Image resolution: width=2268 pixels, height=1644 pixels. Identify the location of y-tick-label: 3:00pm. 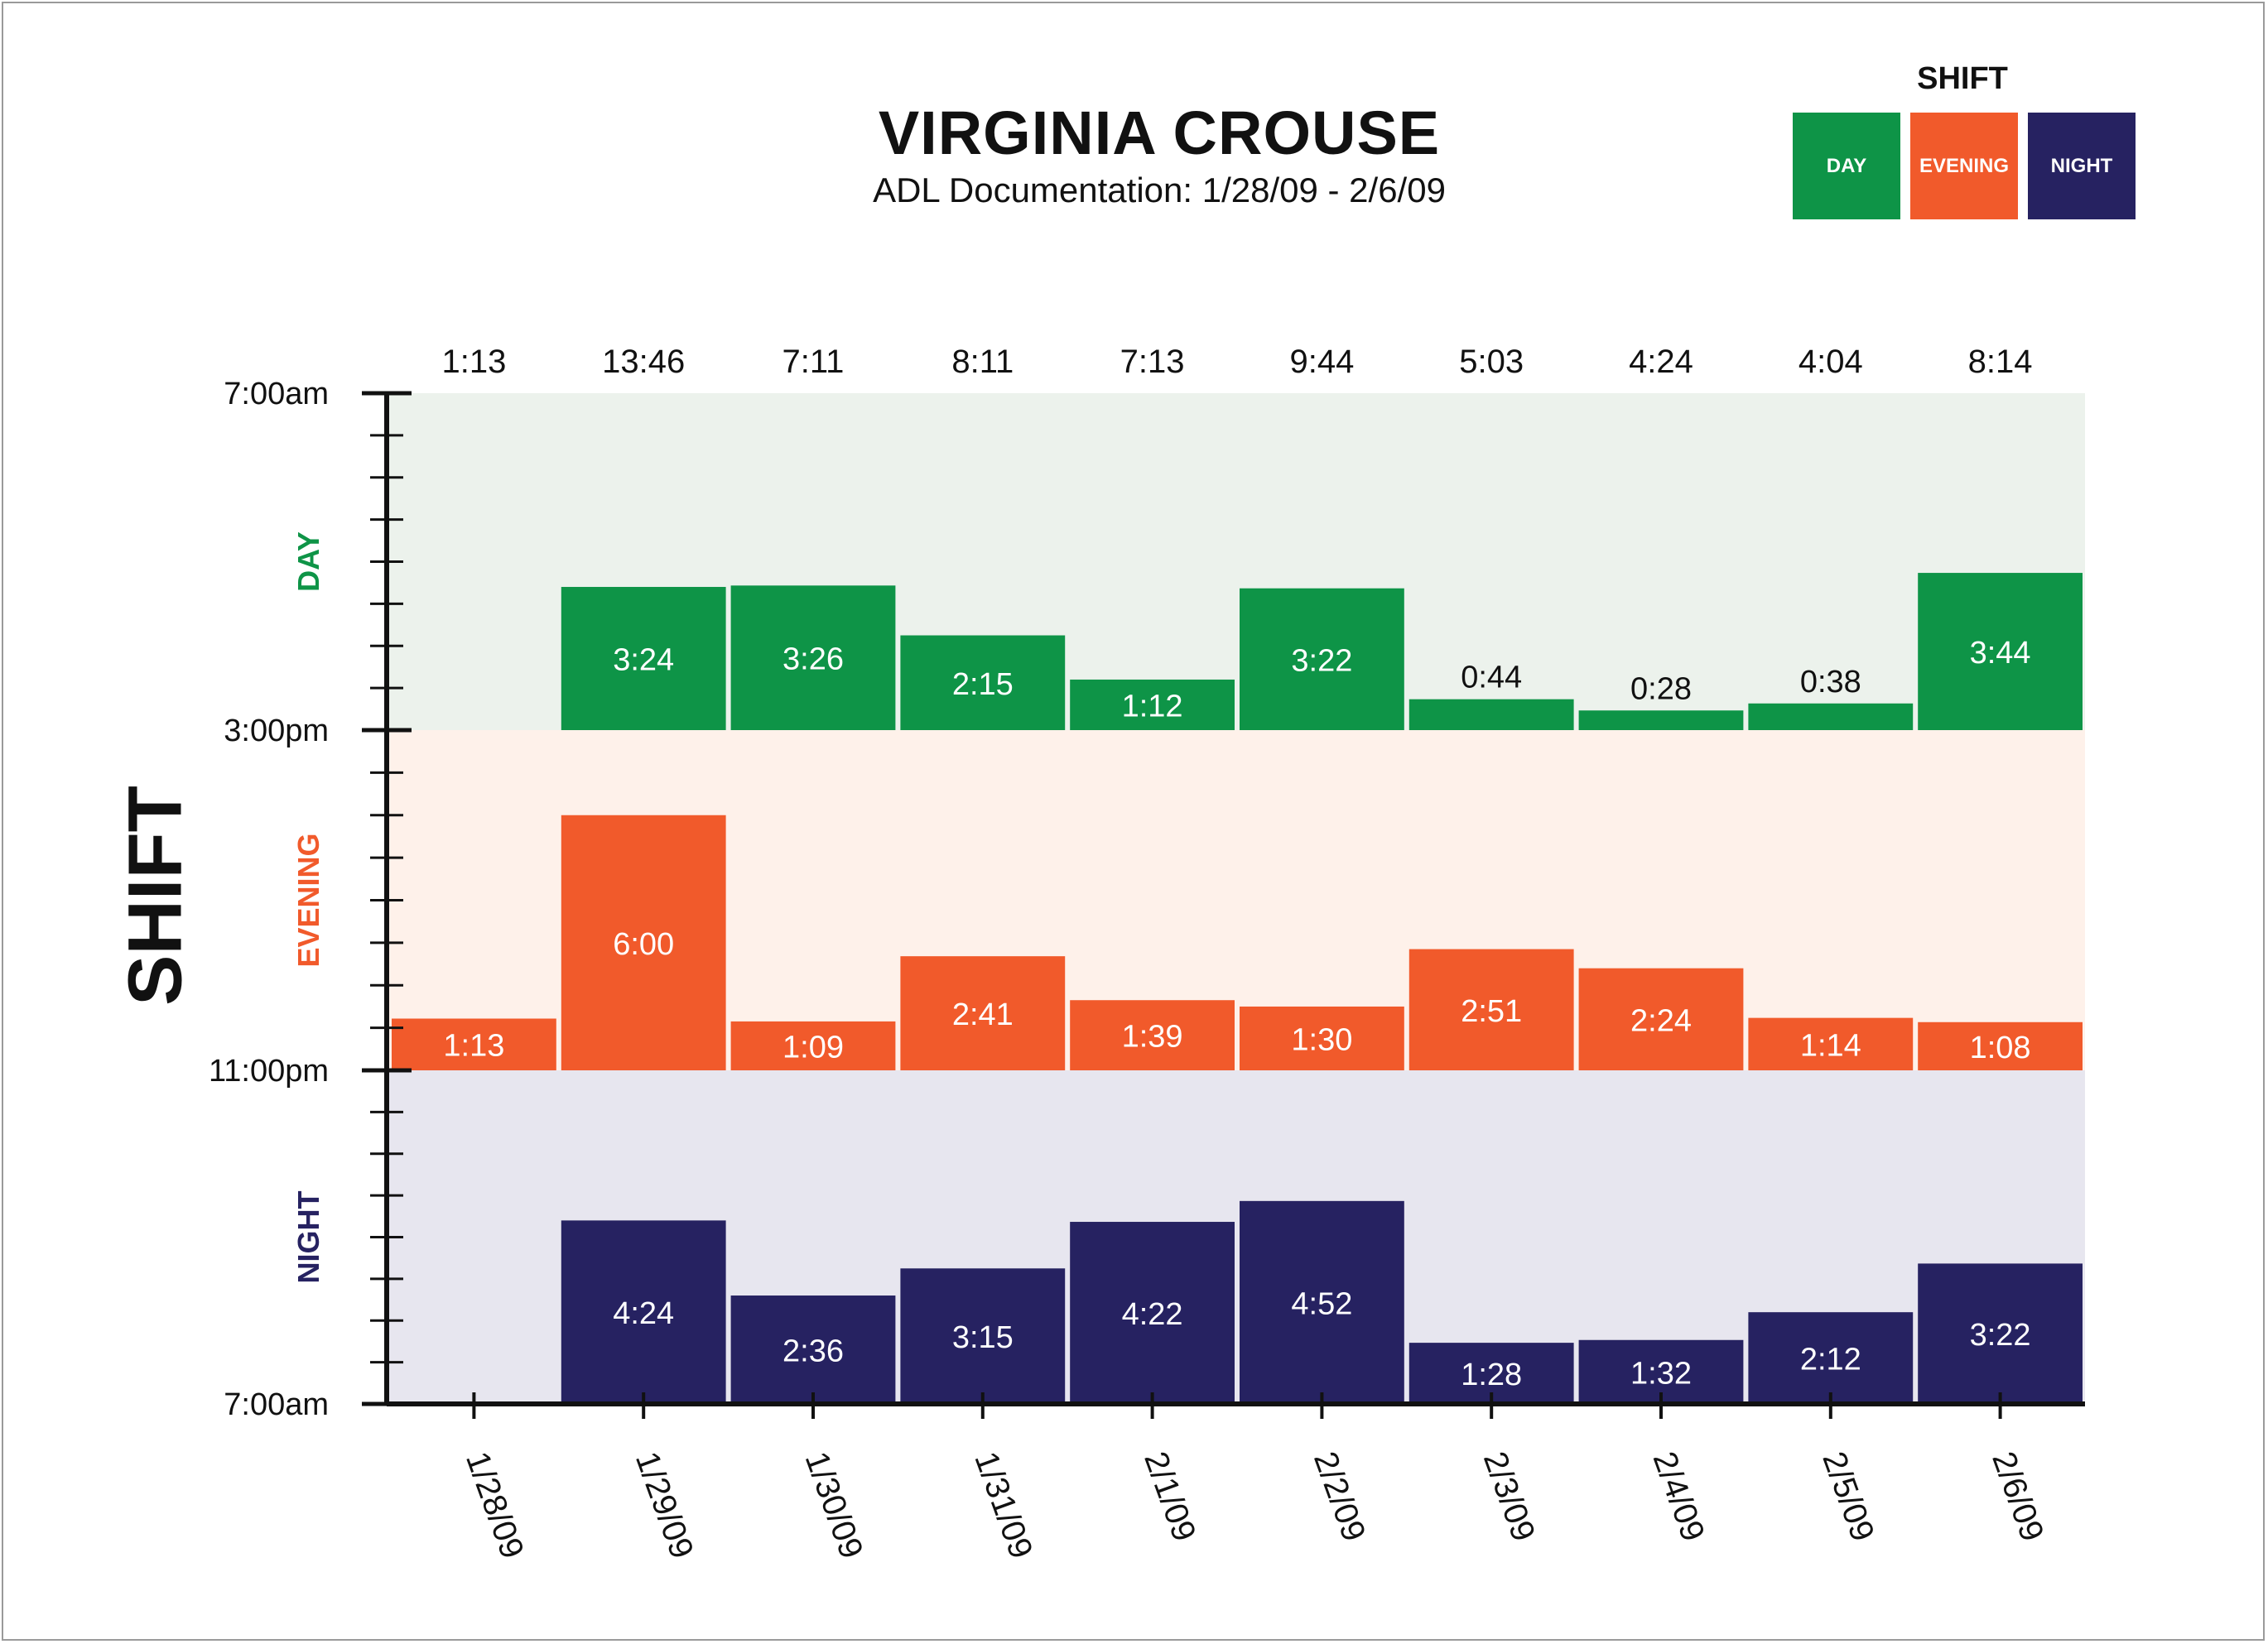
(276, 731).